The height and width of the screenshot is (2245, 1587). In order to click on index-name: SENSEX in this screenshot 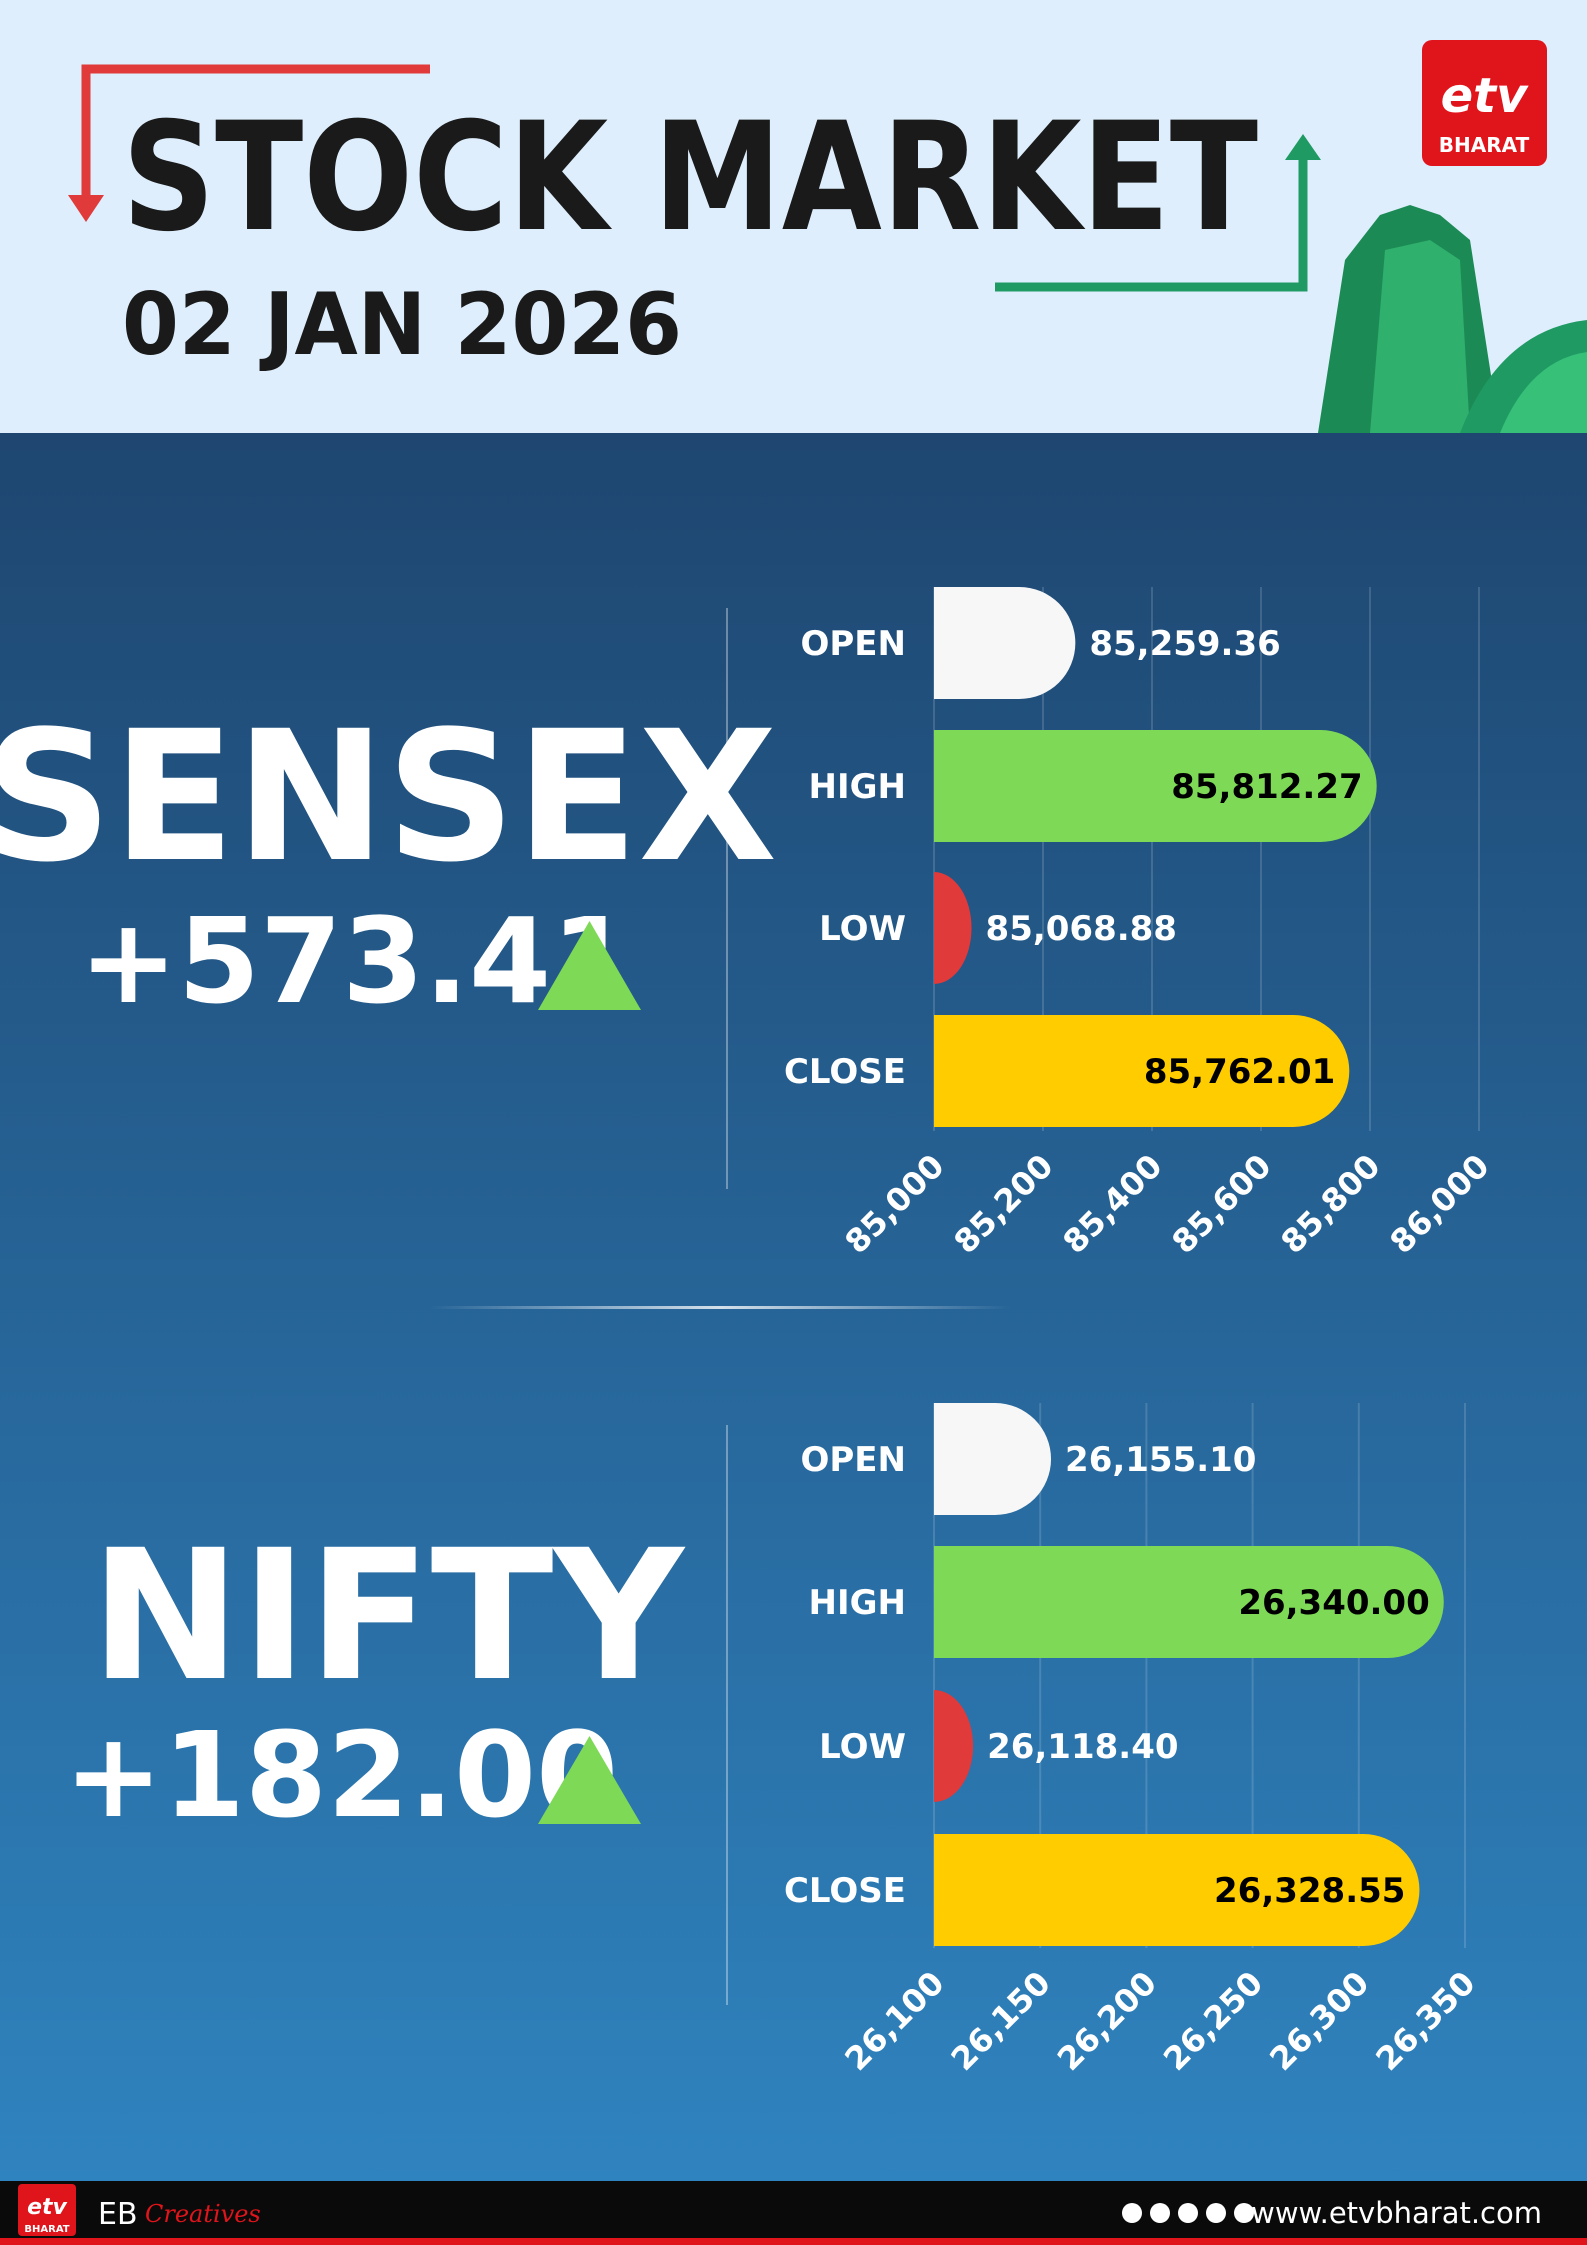, I will do `click(388, 797)`.